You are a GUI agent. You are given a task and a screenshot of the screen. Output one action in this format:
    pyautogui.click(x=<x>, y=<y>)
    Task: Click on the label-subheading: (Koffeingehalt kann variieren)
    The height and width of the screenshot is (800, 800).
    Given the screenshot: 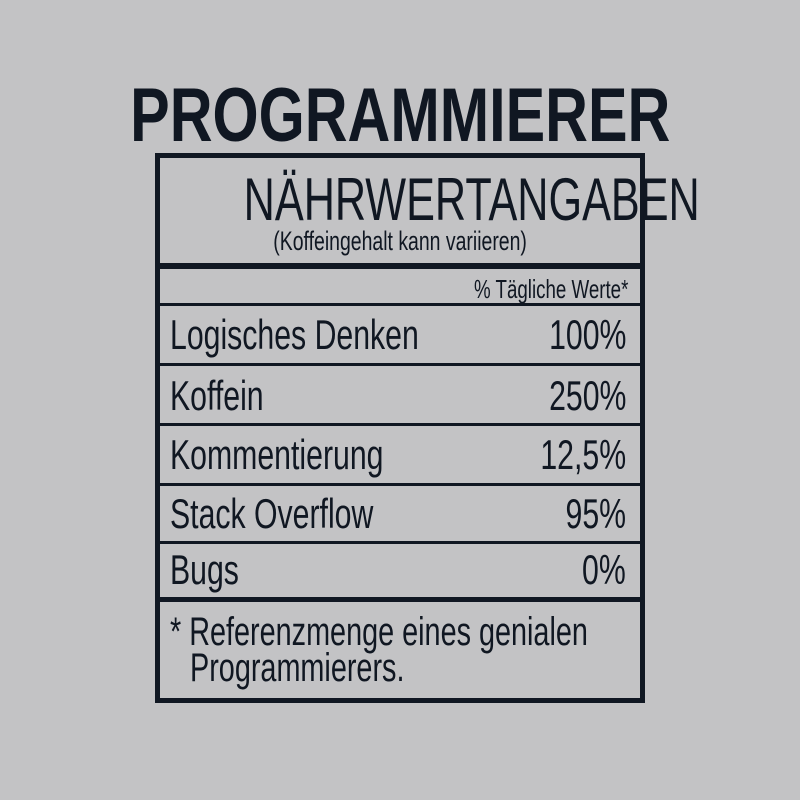 What is the action you would take?
    pyautogui.click(x=400, y=241)
    